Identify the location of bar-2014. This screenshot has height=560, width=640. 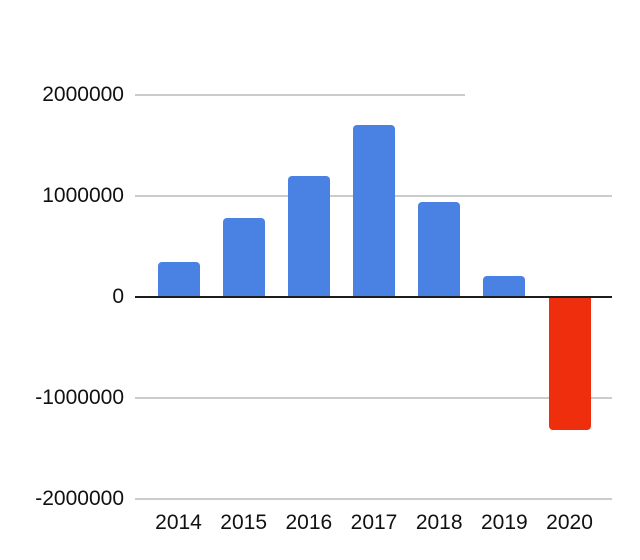
(178, 279).